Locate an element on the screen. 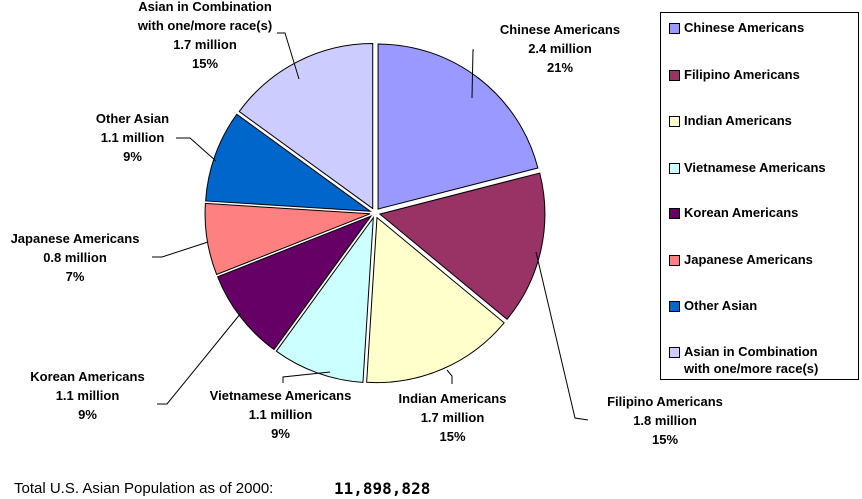  data-label-line: 7% is located at coordinates (75, 276).